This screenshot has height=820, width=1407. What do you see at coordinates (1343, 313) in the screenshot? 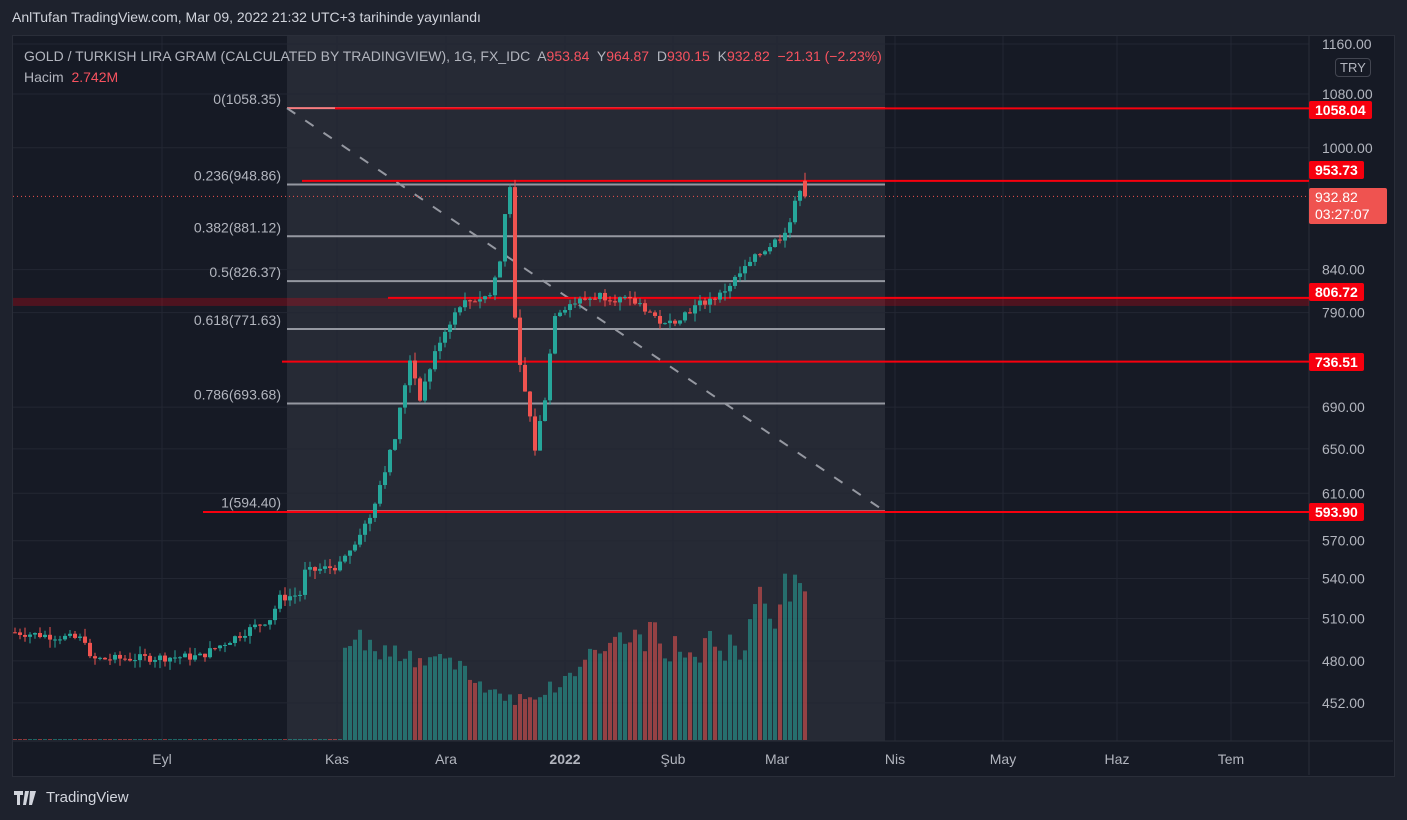
I see `price-tick-label: 790.00` at bounding box center [1343, 313].